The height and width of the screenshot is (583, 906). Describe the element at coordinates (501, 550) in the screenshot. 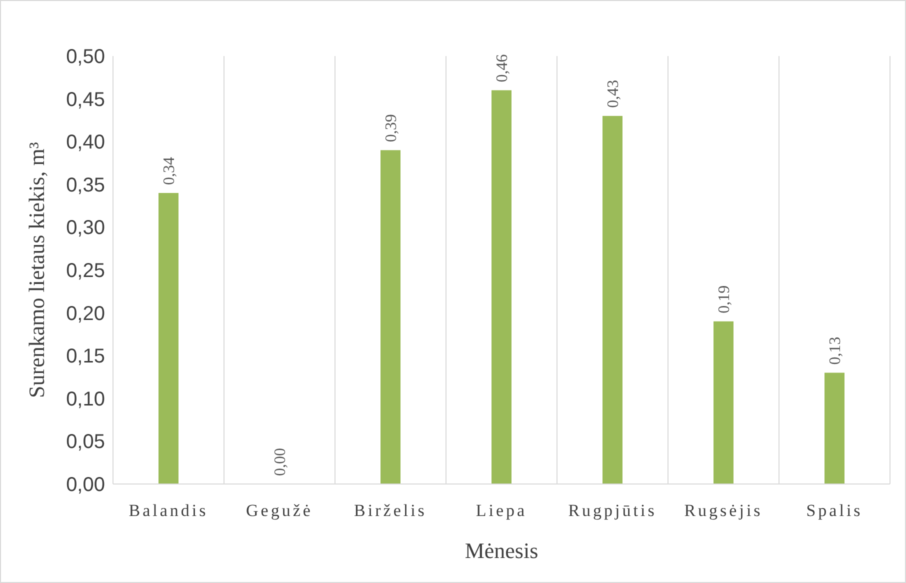

I see `x-axis-title: Mėnesis` at that location.